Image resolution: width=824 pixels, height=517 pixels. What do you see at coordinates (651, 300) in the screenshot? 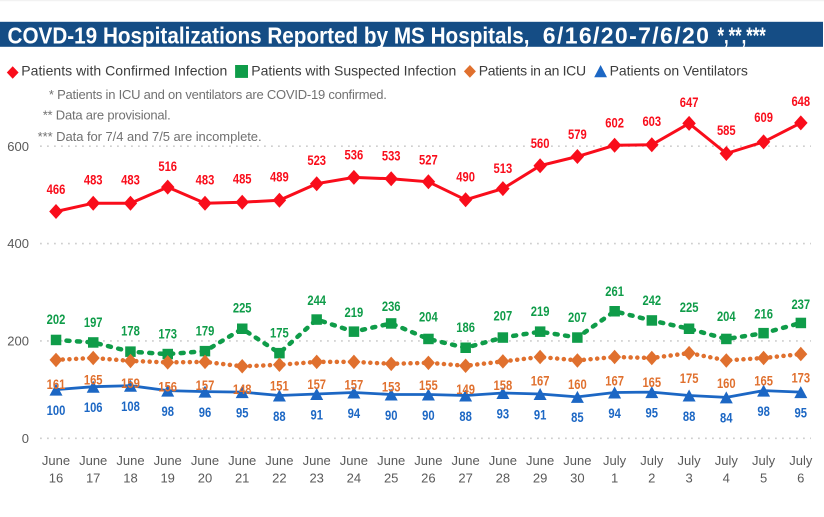
I see `svg-text: 242` at bounding box center [651, 300].